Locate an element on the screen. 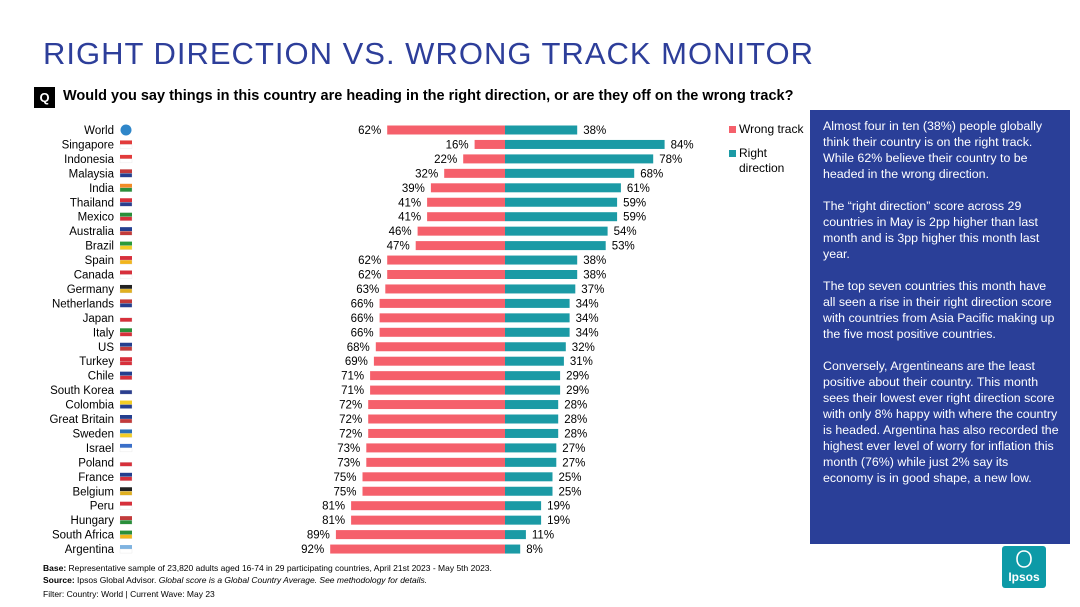 This screenshot has width=1080, height=607. flag-icon-france is located at coordinates (126, 476).